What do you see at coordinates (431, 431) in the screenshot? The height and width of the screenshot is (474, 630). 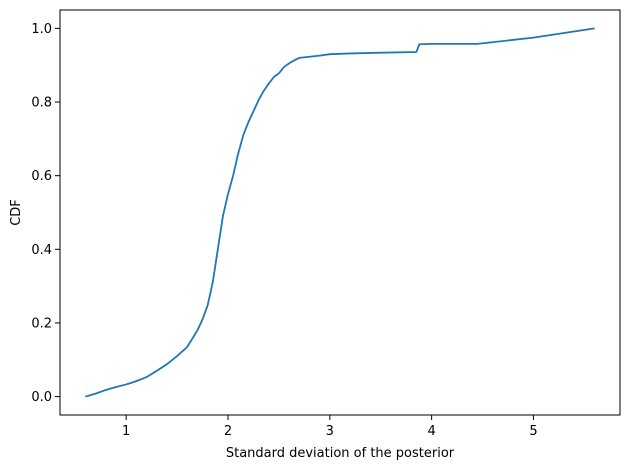 I see `x-tick-label: 4` at bounding box center [431, 431].